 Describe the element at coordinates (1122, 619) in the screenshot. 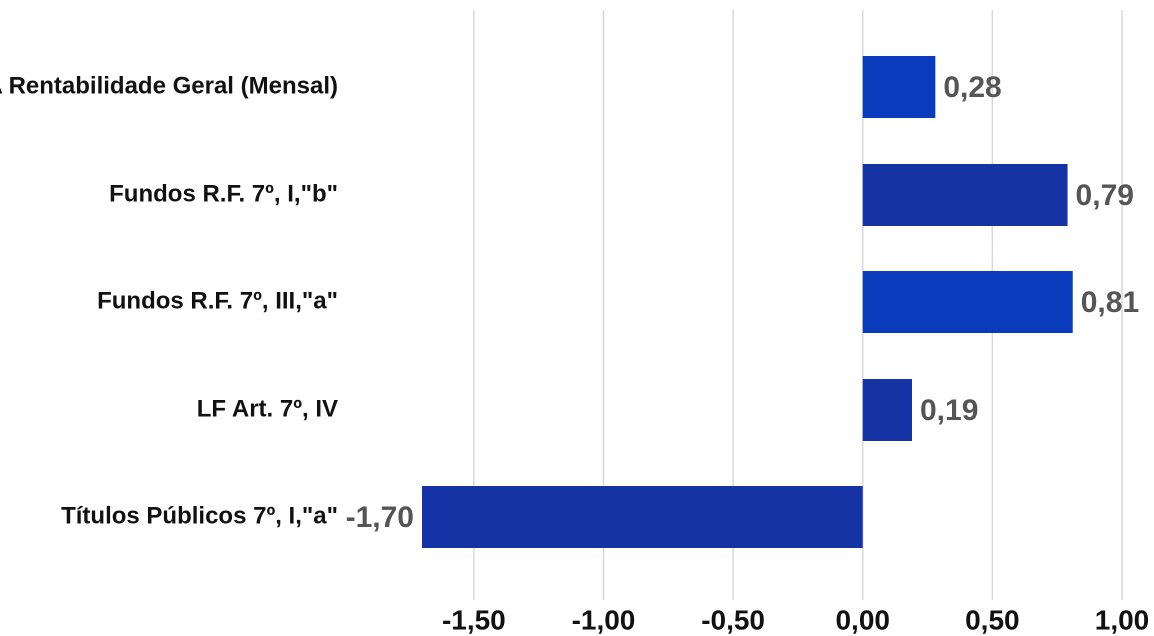

I see `x-tick-label-5: 1,00` at that location.